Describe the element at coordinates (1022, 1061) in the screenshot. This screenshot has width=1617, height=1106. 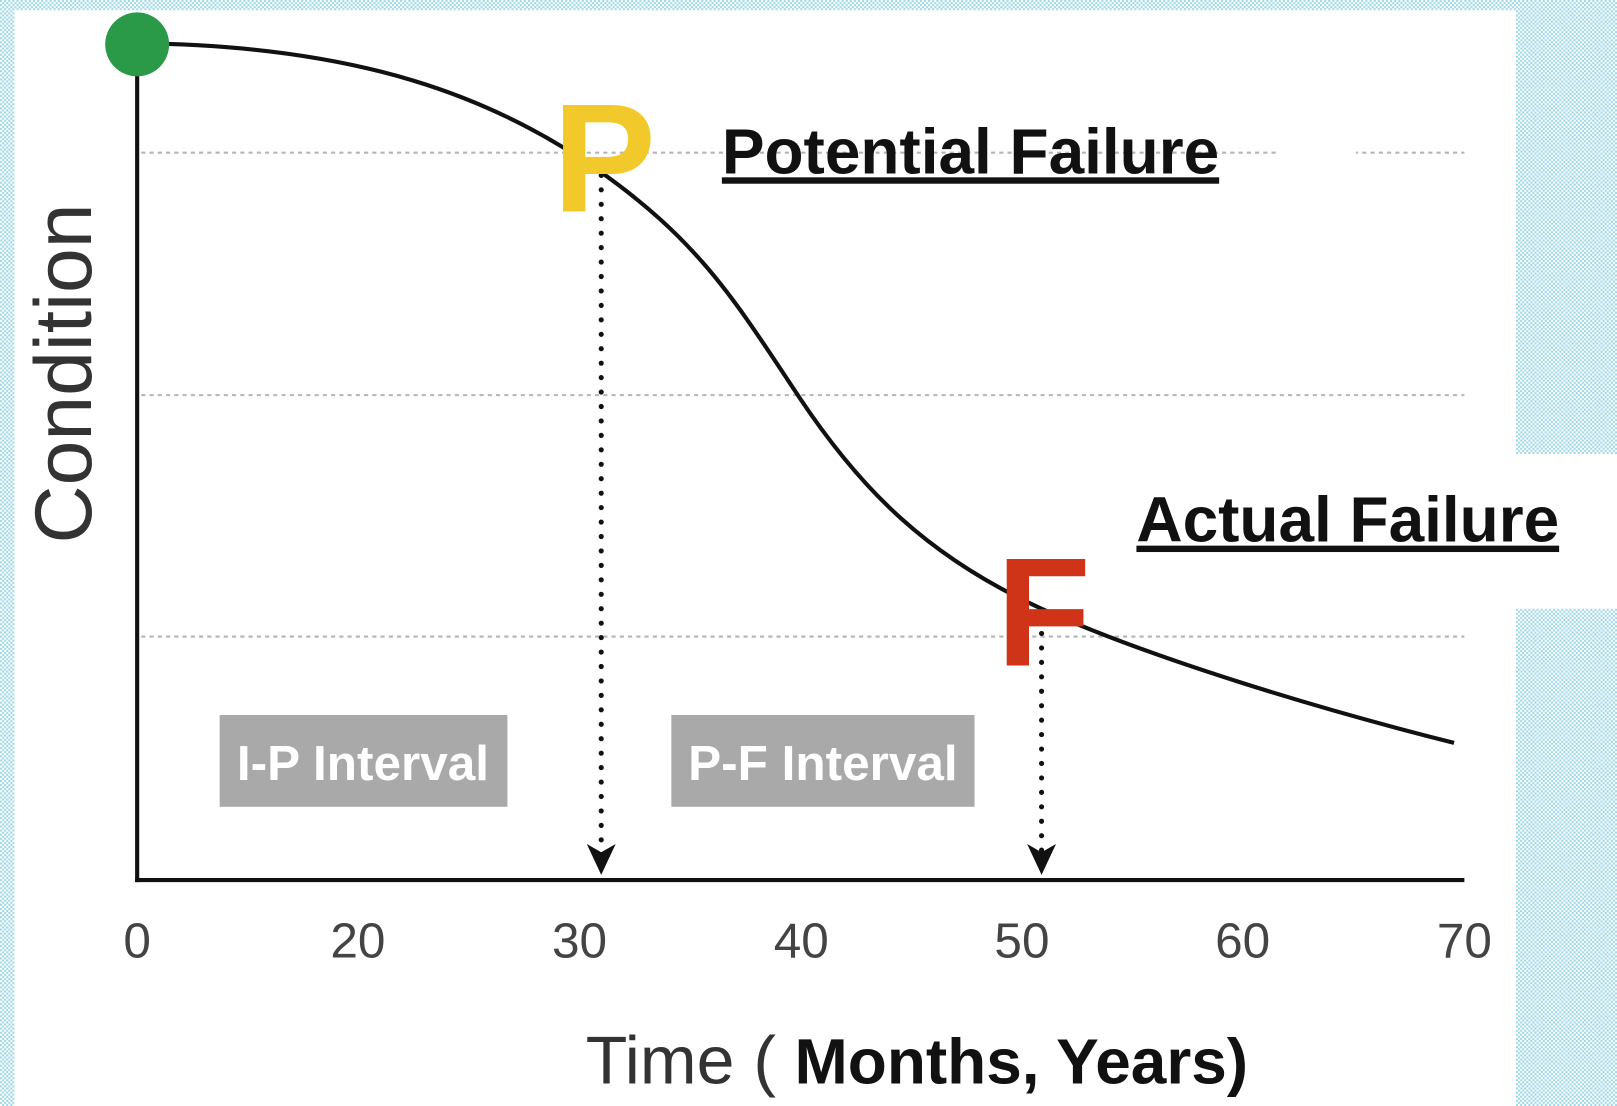
I see `x-axis-label-emphasis: Months, Years)` at that location.